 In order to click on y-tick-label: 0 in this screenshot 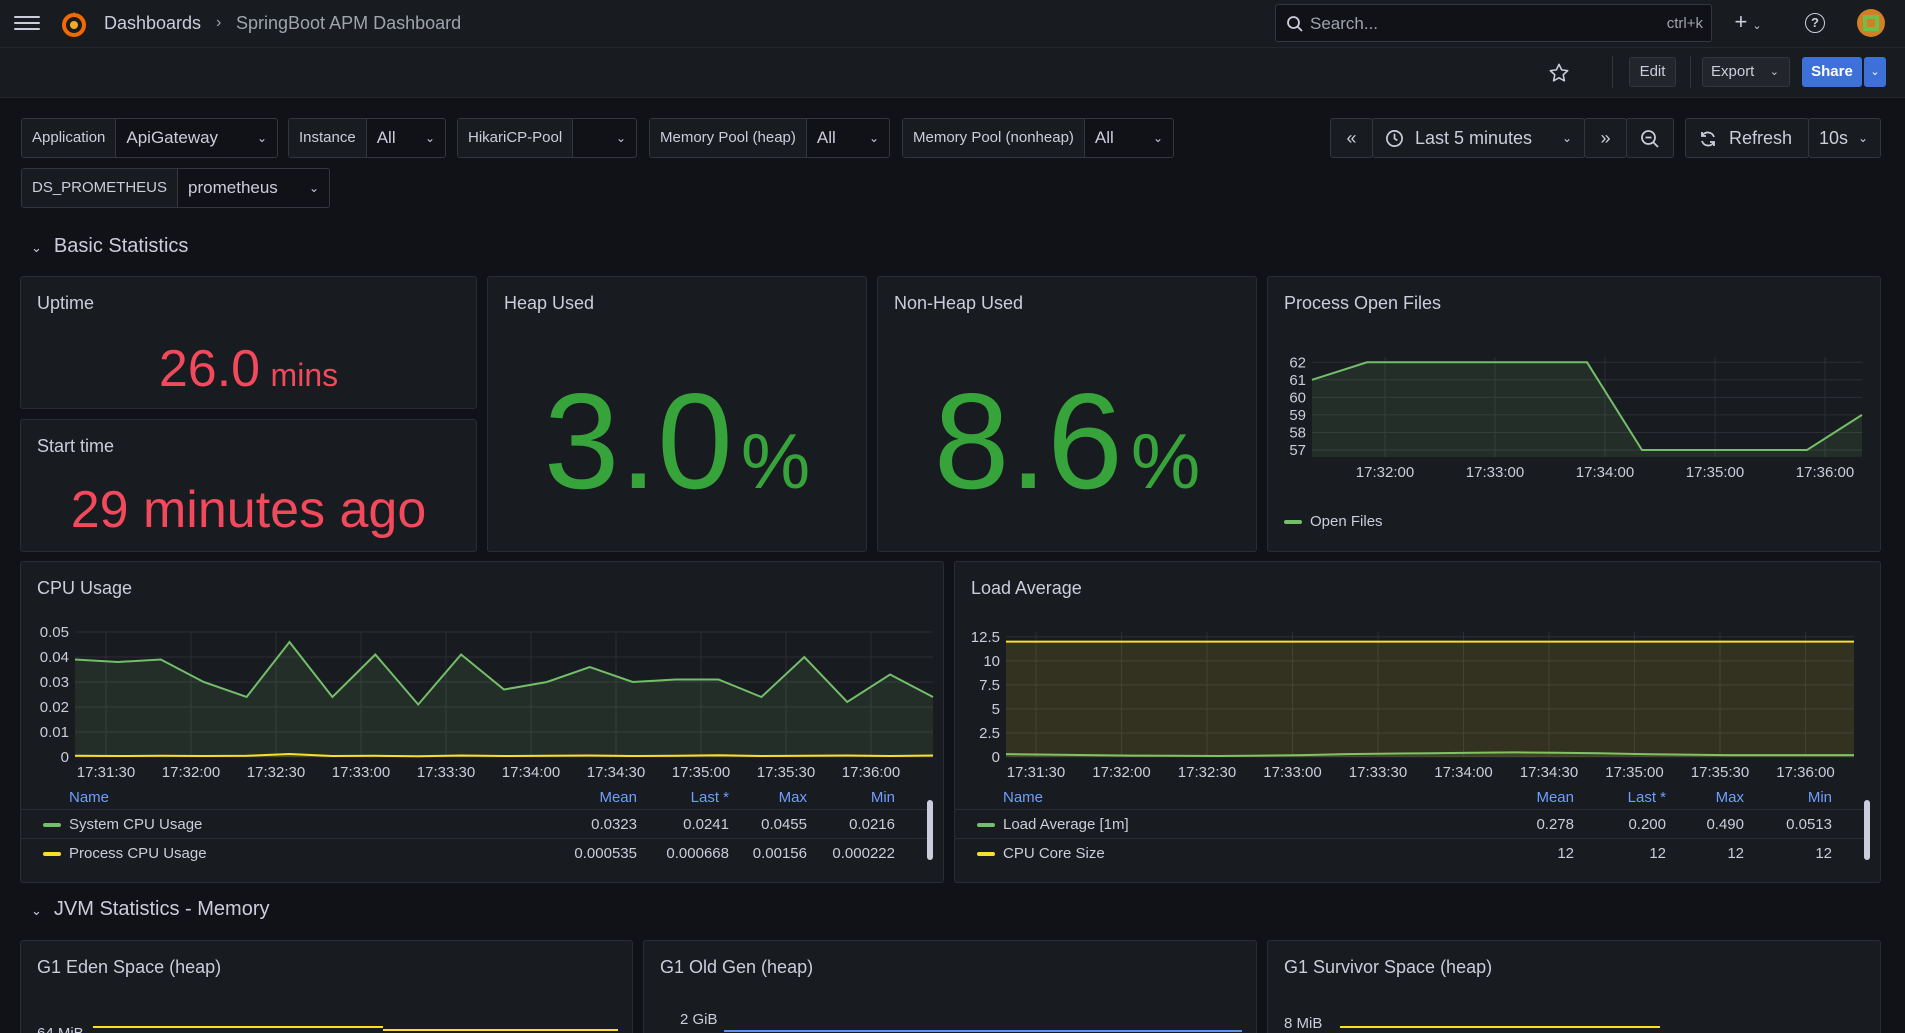, I will do `click(996, 757)`.